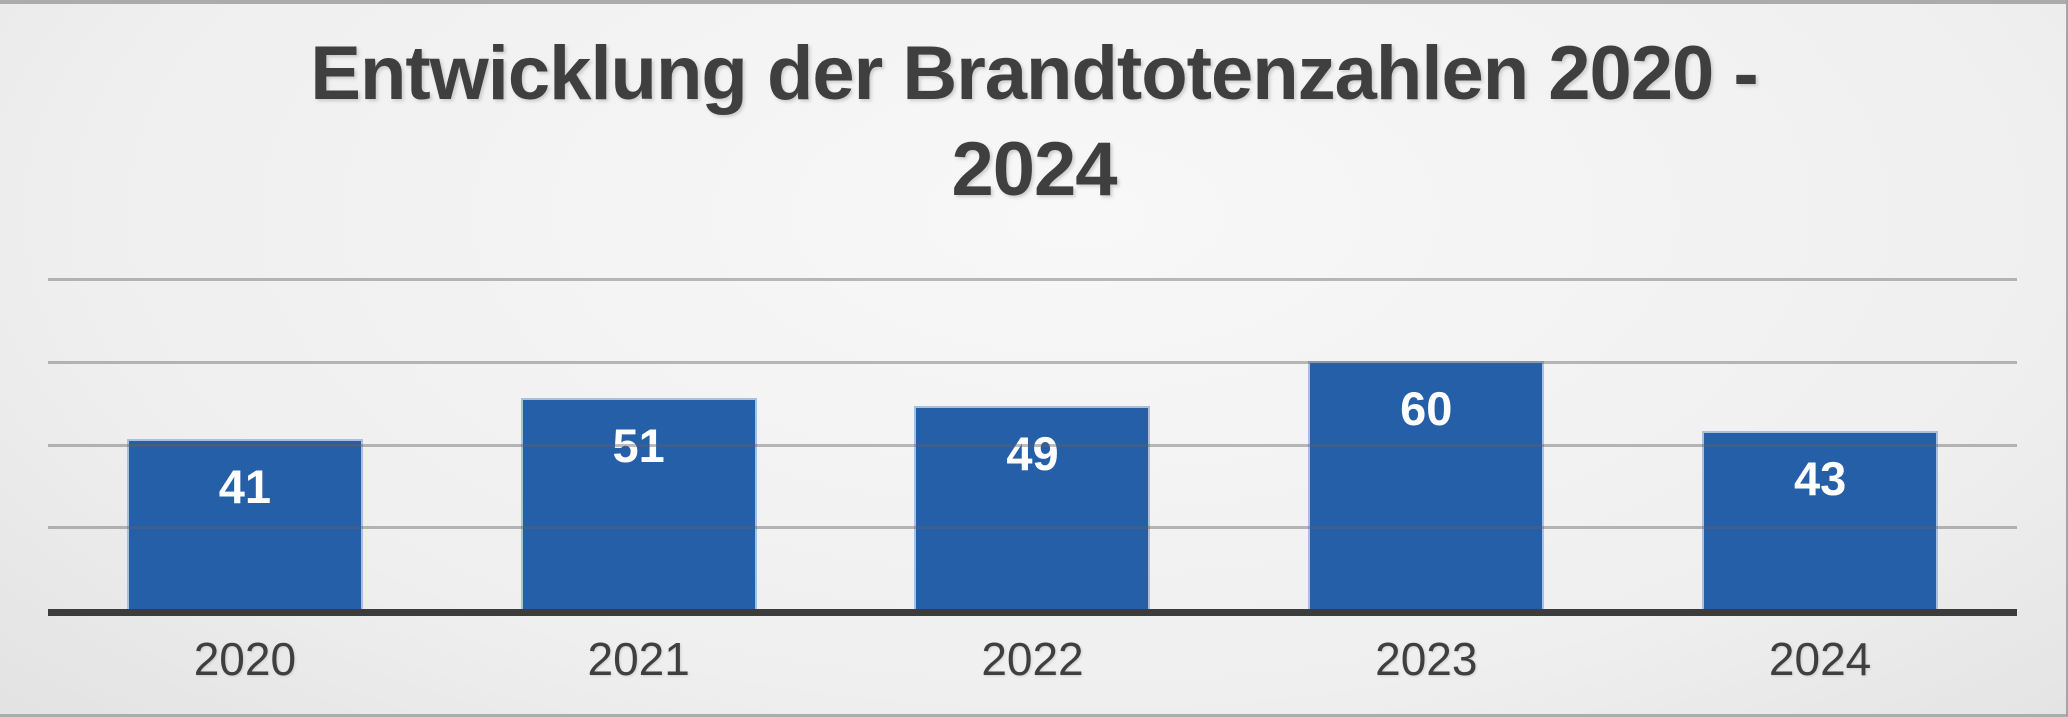  What do you see at coordinates (638, 659) in the screenshot?
I see `x-axis-label-2021: 2021` at bounding box center [638, 659].